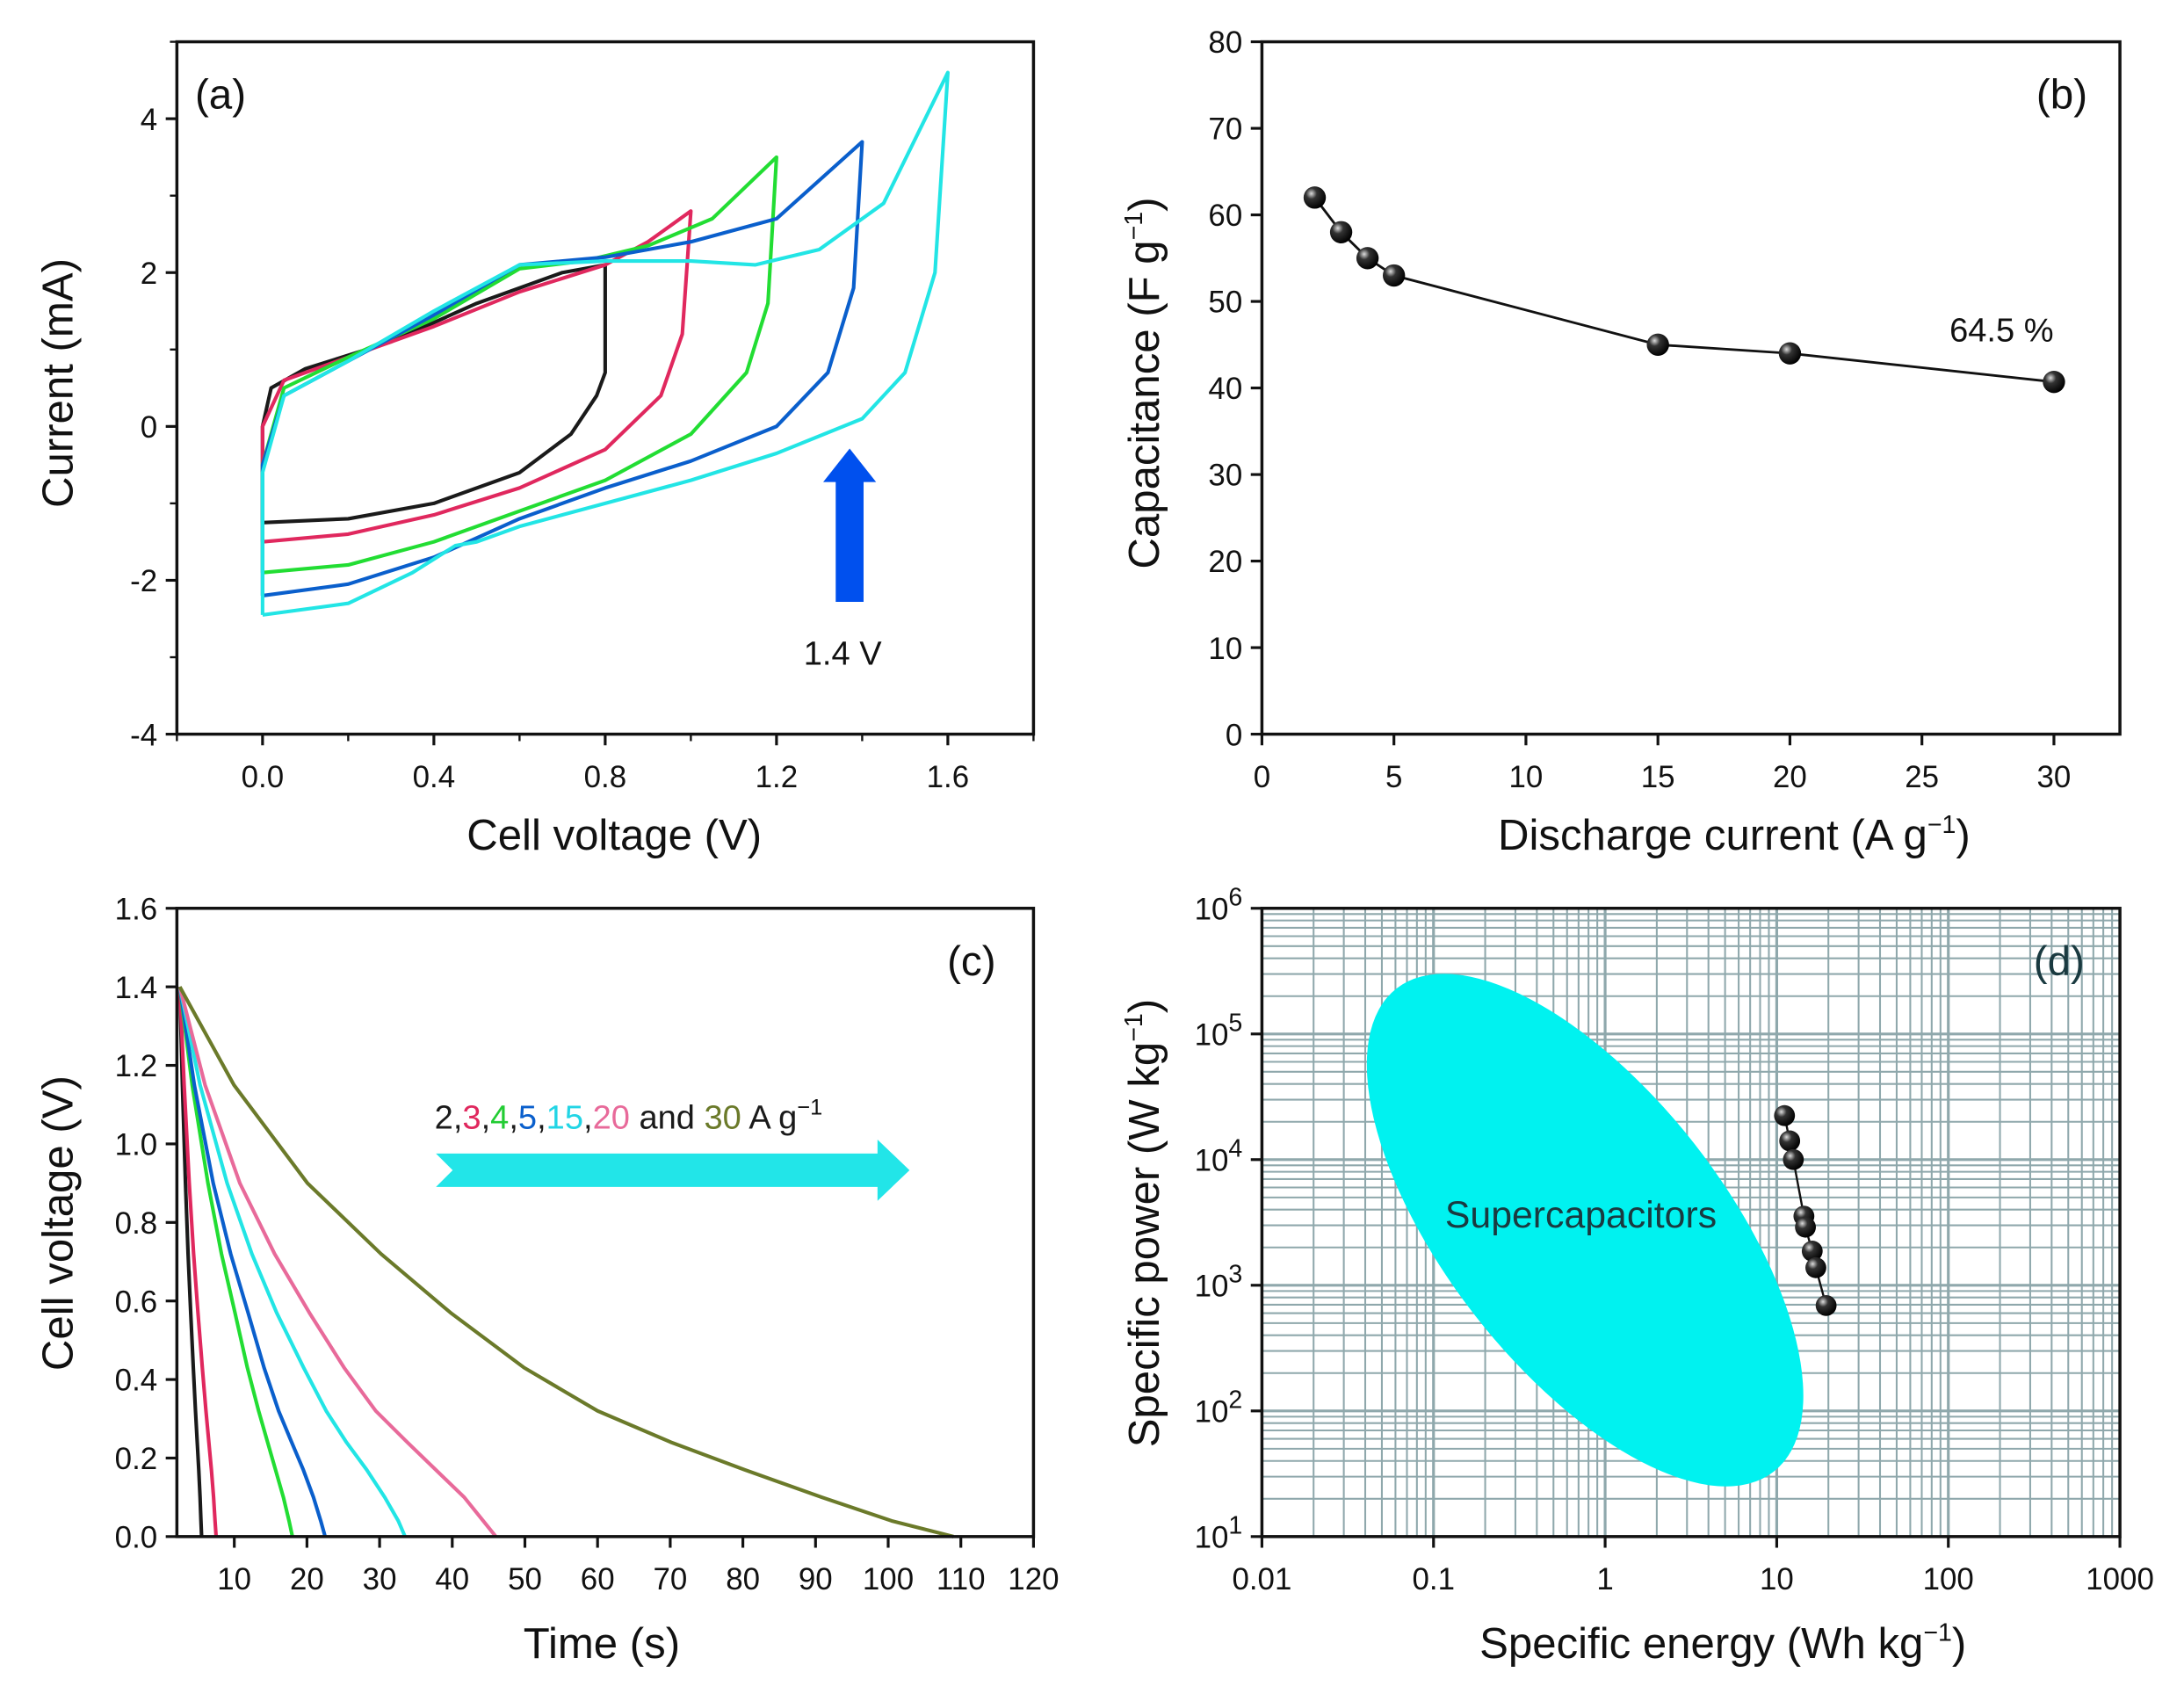 The image size is (2184, 1694). What do you see at coordinates (1581, 1215) in the screenshot?
I see `region-label: Supercapacitors` at bounding box center [1581, 1215].